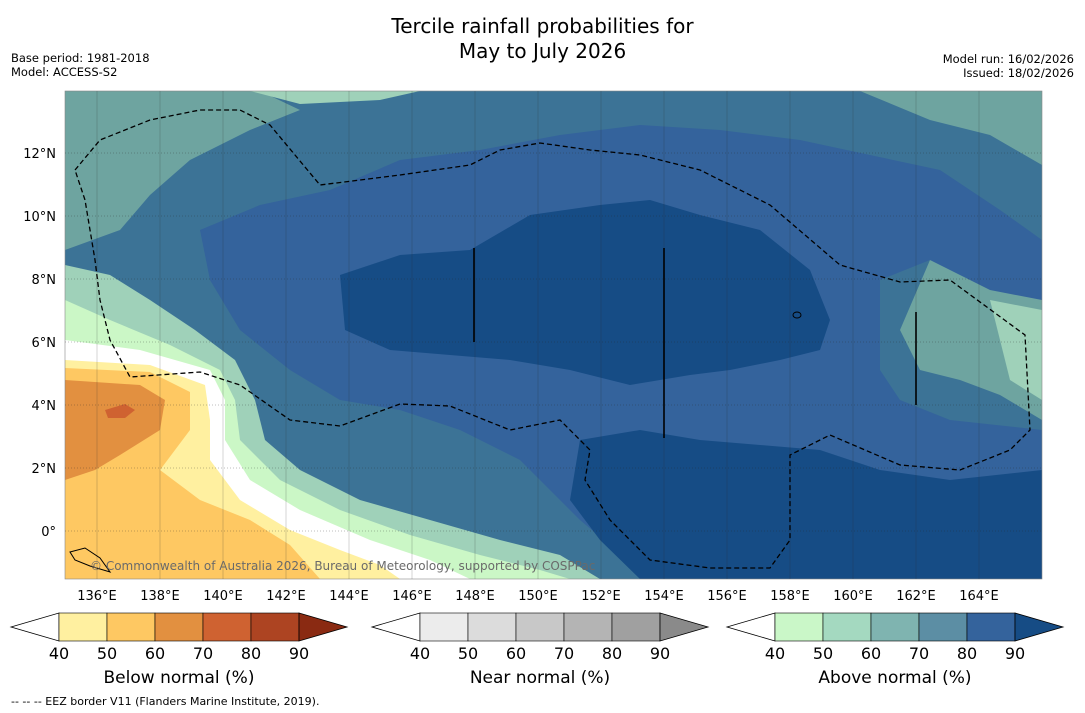 Image resolution: width=1085 pixels, height=713 pixels. Describe the element at coordinates (664, 596) in the screenshot. I see `lon-tick-label: 154°E` at that location.